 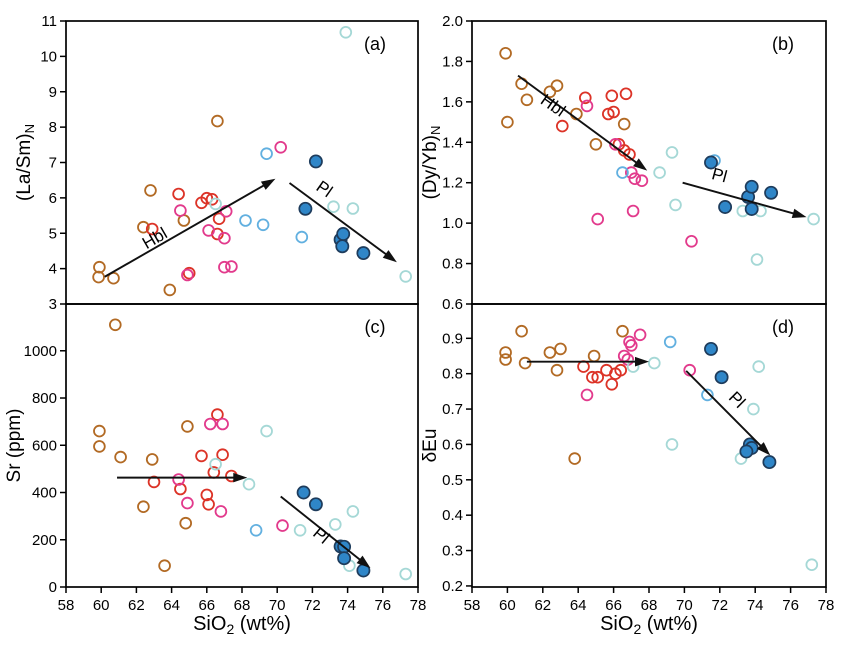 I want to click on y-tick-label: 4, so click(x=53, y=269).